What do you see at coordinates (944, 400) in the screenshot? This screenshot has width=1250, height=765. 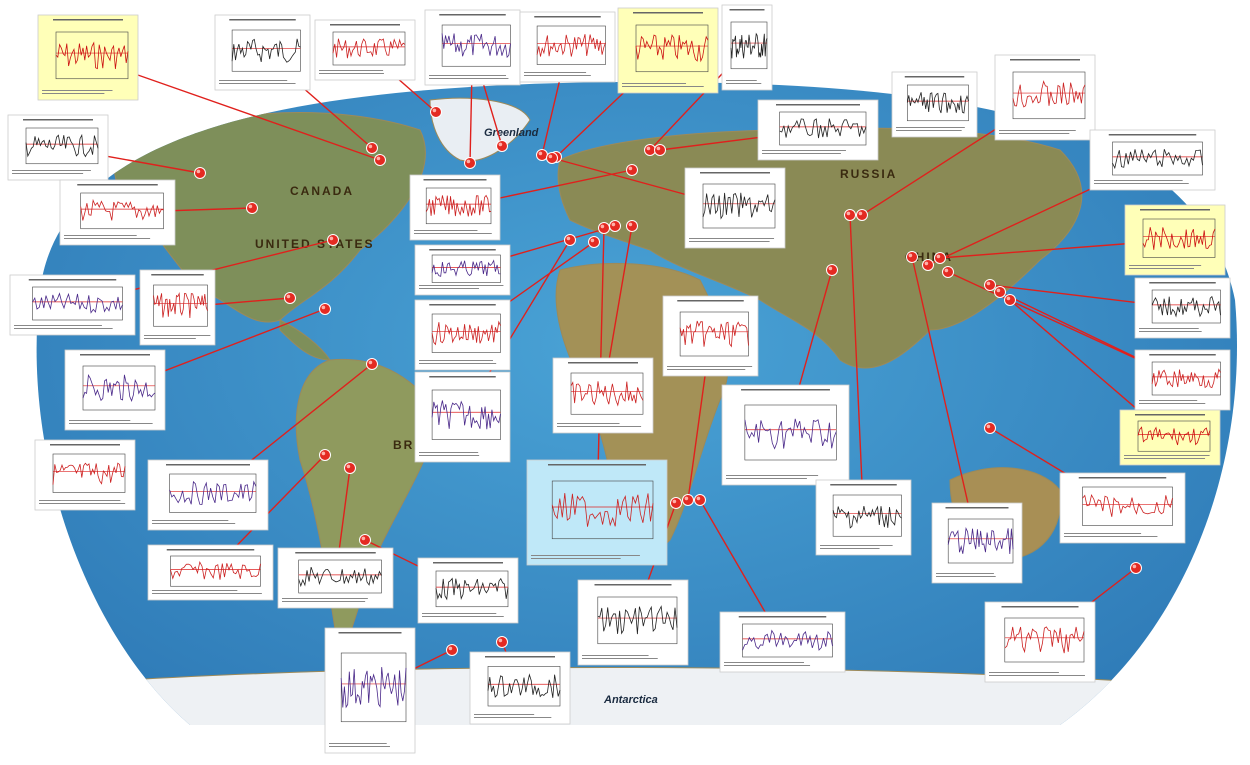 I see `connector` at bounding box center [944, 400].